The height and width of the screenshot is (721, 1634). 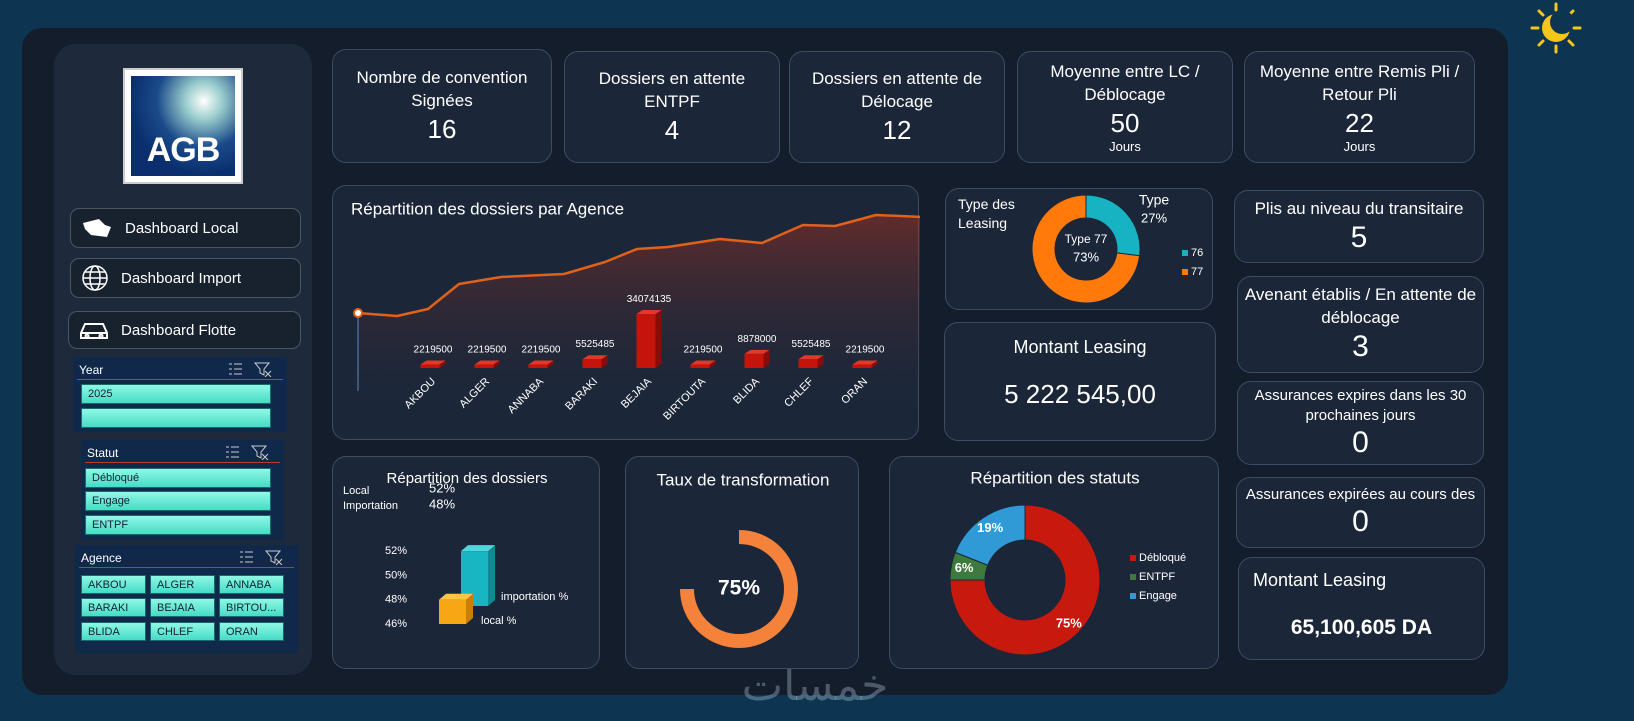 I want to click on kpi-card: Montant Leasing 5 222 545,00, so click(x=1080, y=381).